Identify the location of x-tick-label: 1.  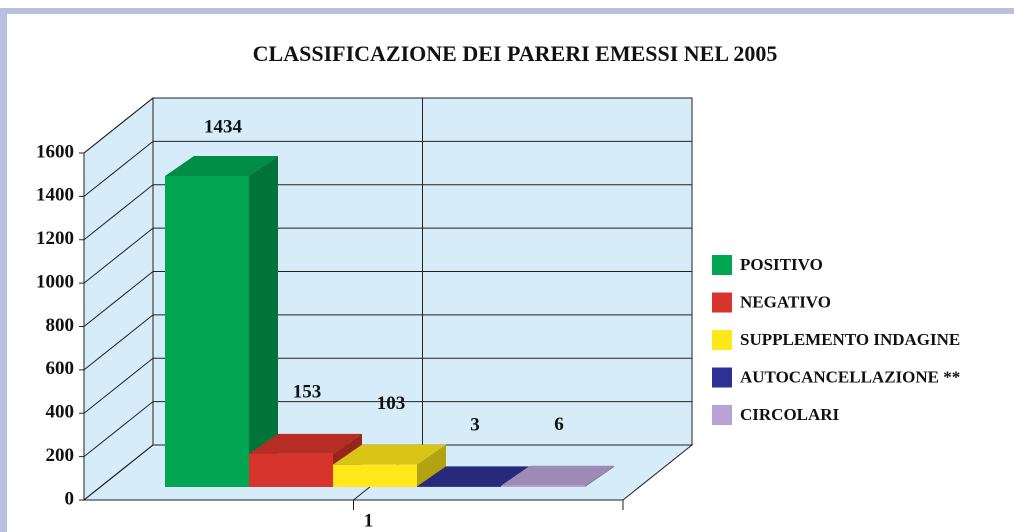
(369, 520).